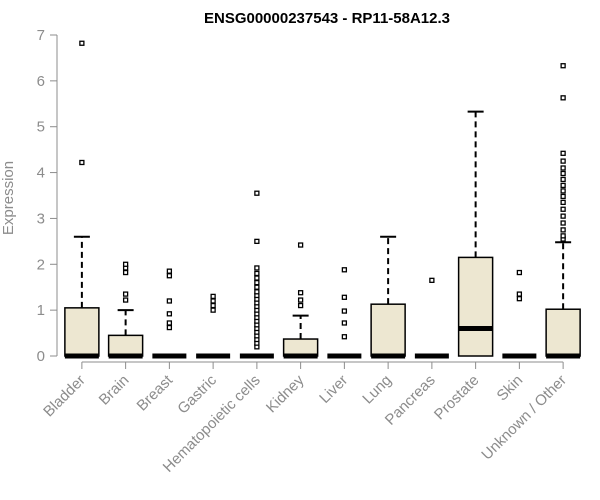 The width and height of the screenshot is (600, 500). What do you see at coordinates (41, 35) in the screenshot?
I see `y-tick-label: 7` at bounding box center [41, 35].